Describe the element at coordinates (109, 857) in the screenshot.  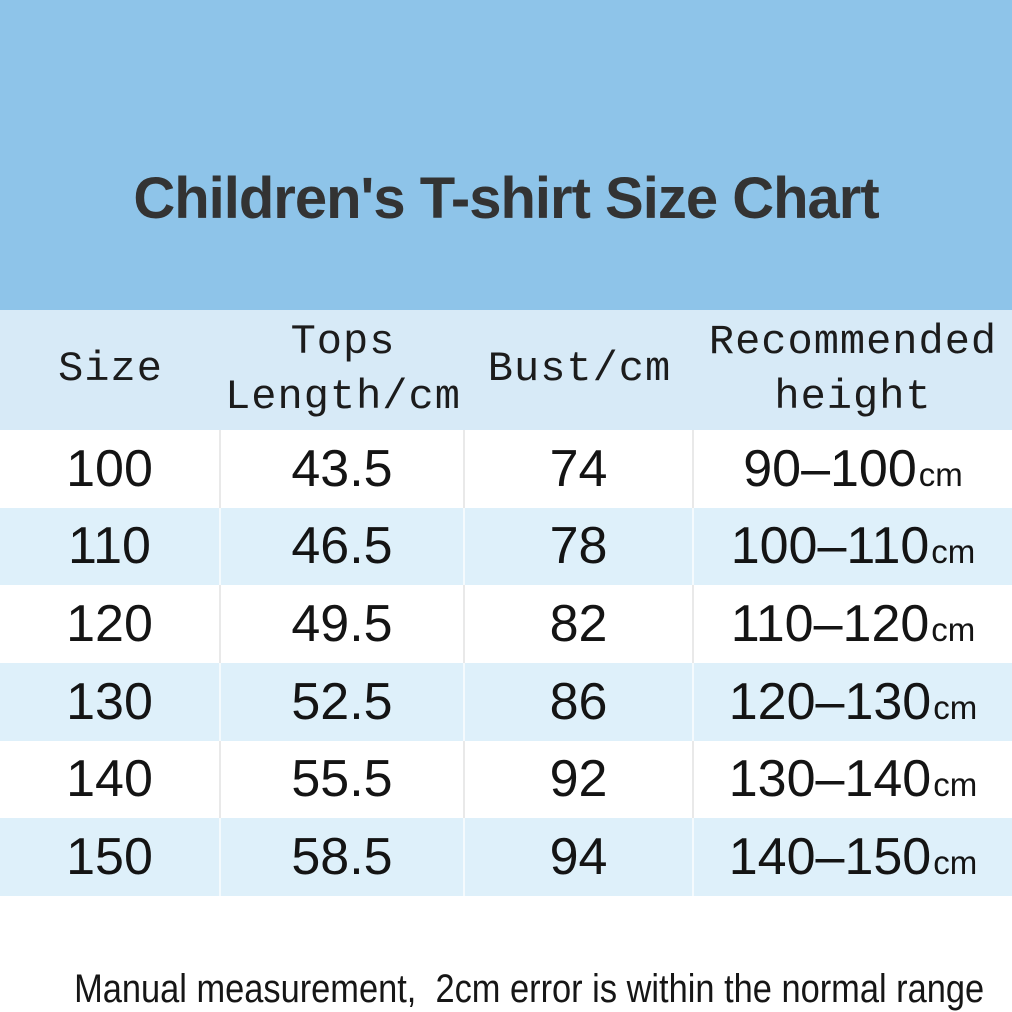
I see `cell-size: 150` at that location.